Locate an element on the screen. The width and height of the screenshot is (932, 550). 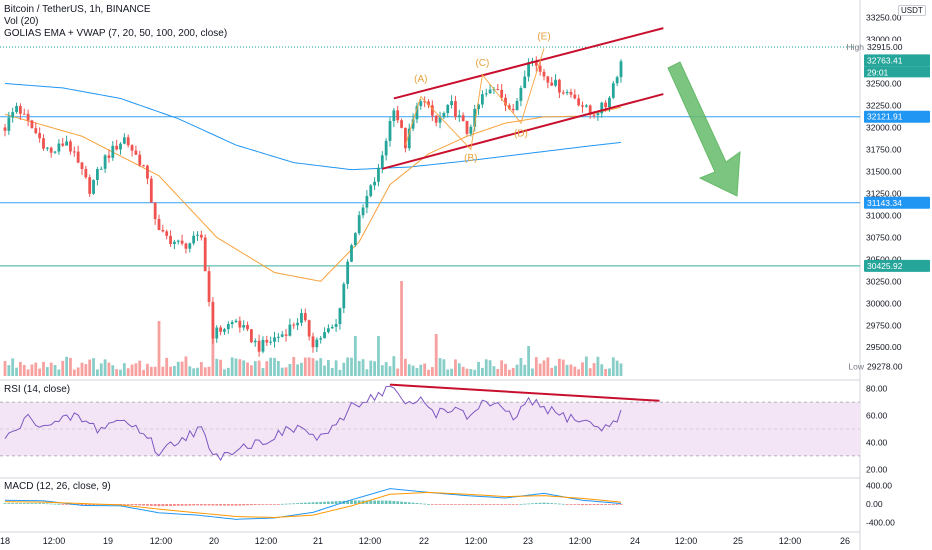
y-tick-label: 30000.00 is located at coordinates (884, 303).